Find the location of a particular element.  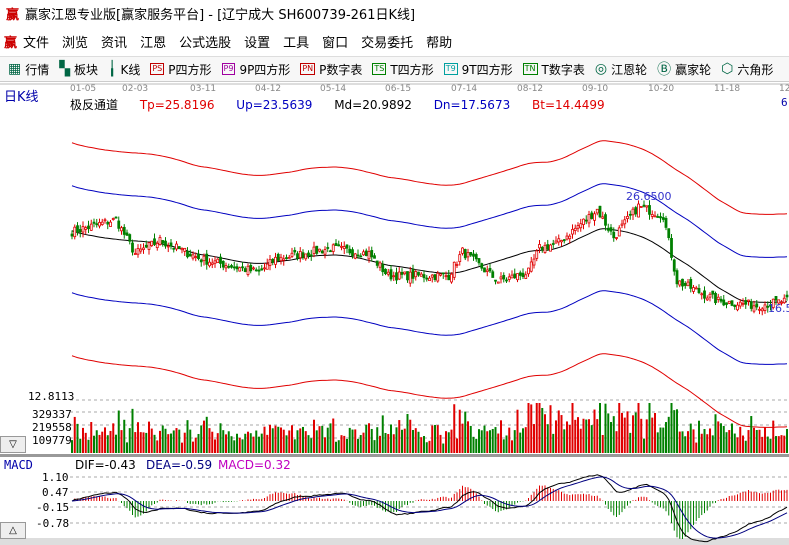

scrollbar is located at coordinates (394, 541).